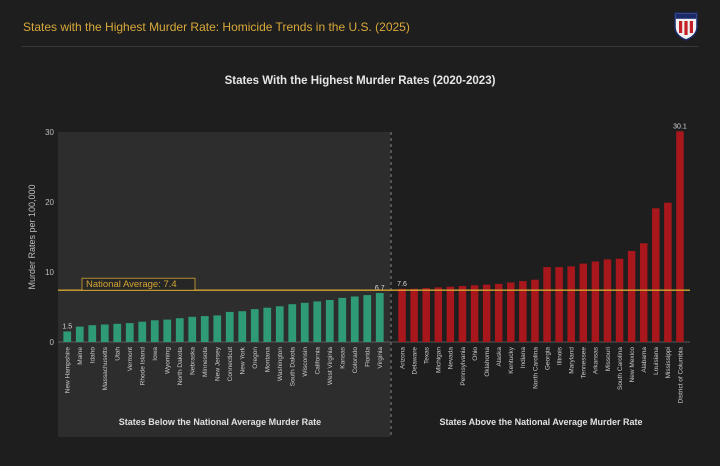 The width and height of the screenshot is (720, 466). I want to click on x-tick-label: South Dakota, so click(293, 367).